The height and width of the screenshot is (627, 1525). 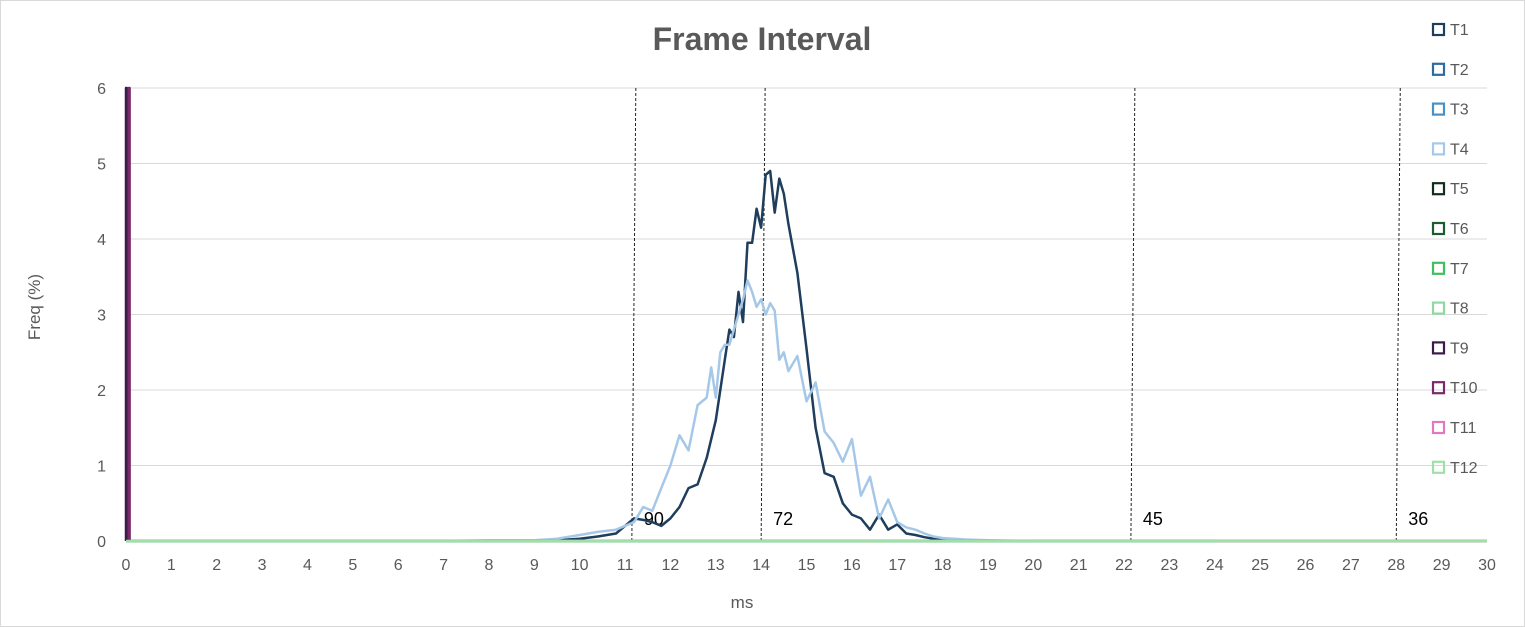 What do you see at coordinates (1260, 565) in the screenshot?
I see `x-tick-label: 25` at bounding box center [1260, 565].